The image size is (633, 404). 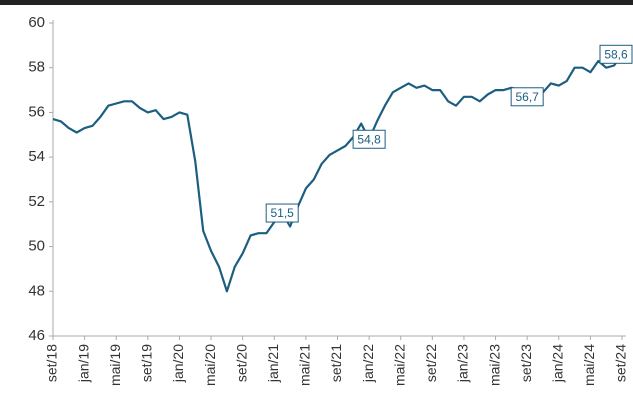 I want to click on x-tick-label: set/18, so click(x=52, y=363).